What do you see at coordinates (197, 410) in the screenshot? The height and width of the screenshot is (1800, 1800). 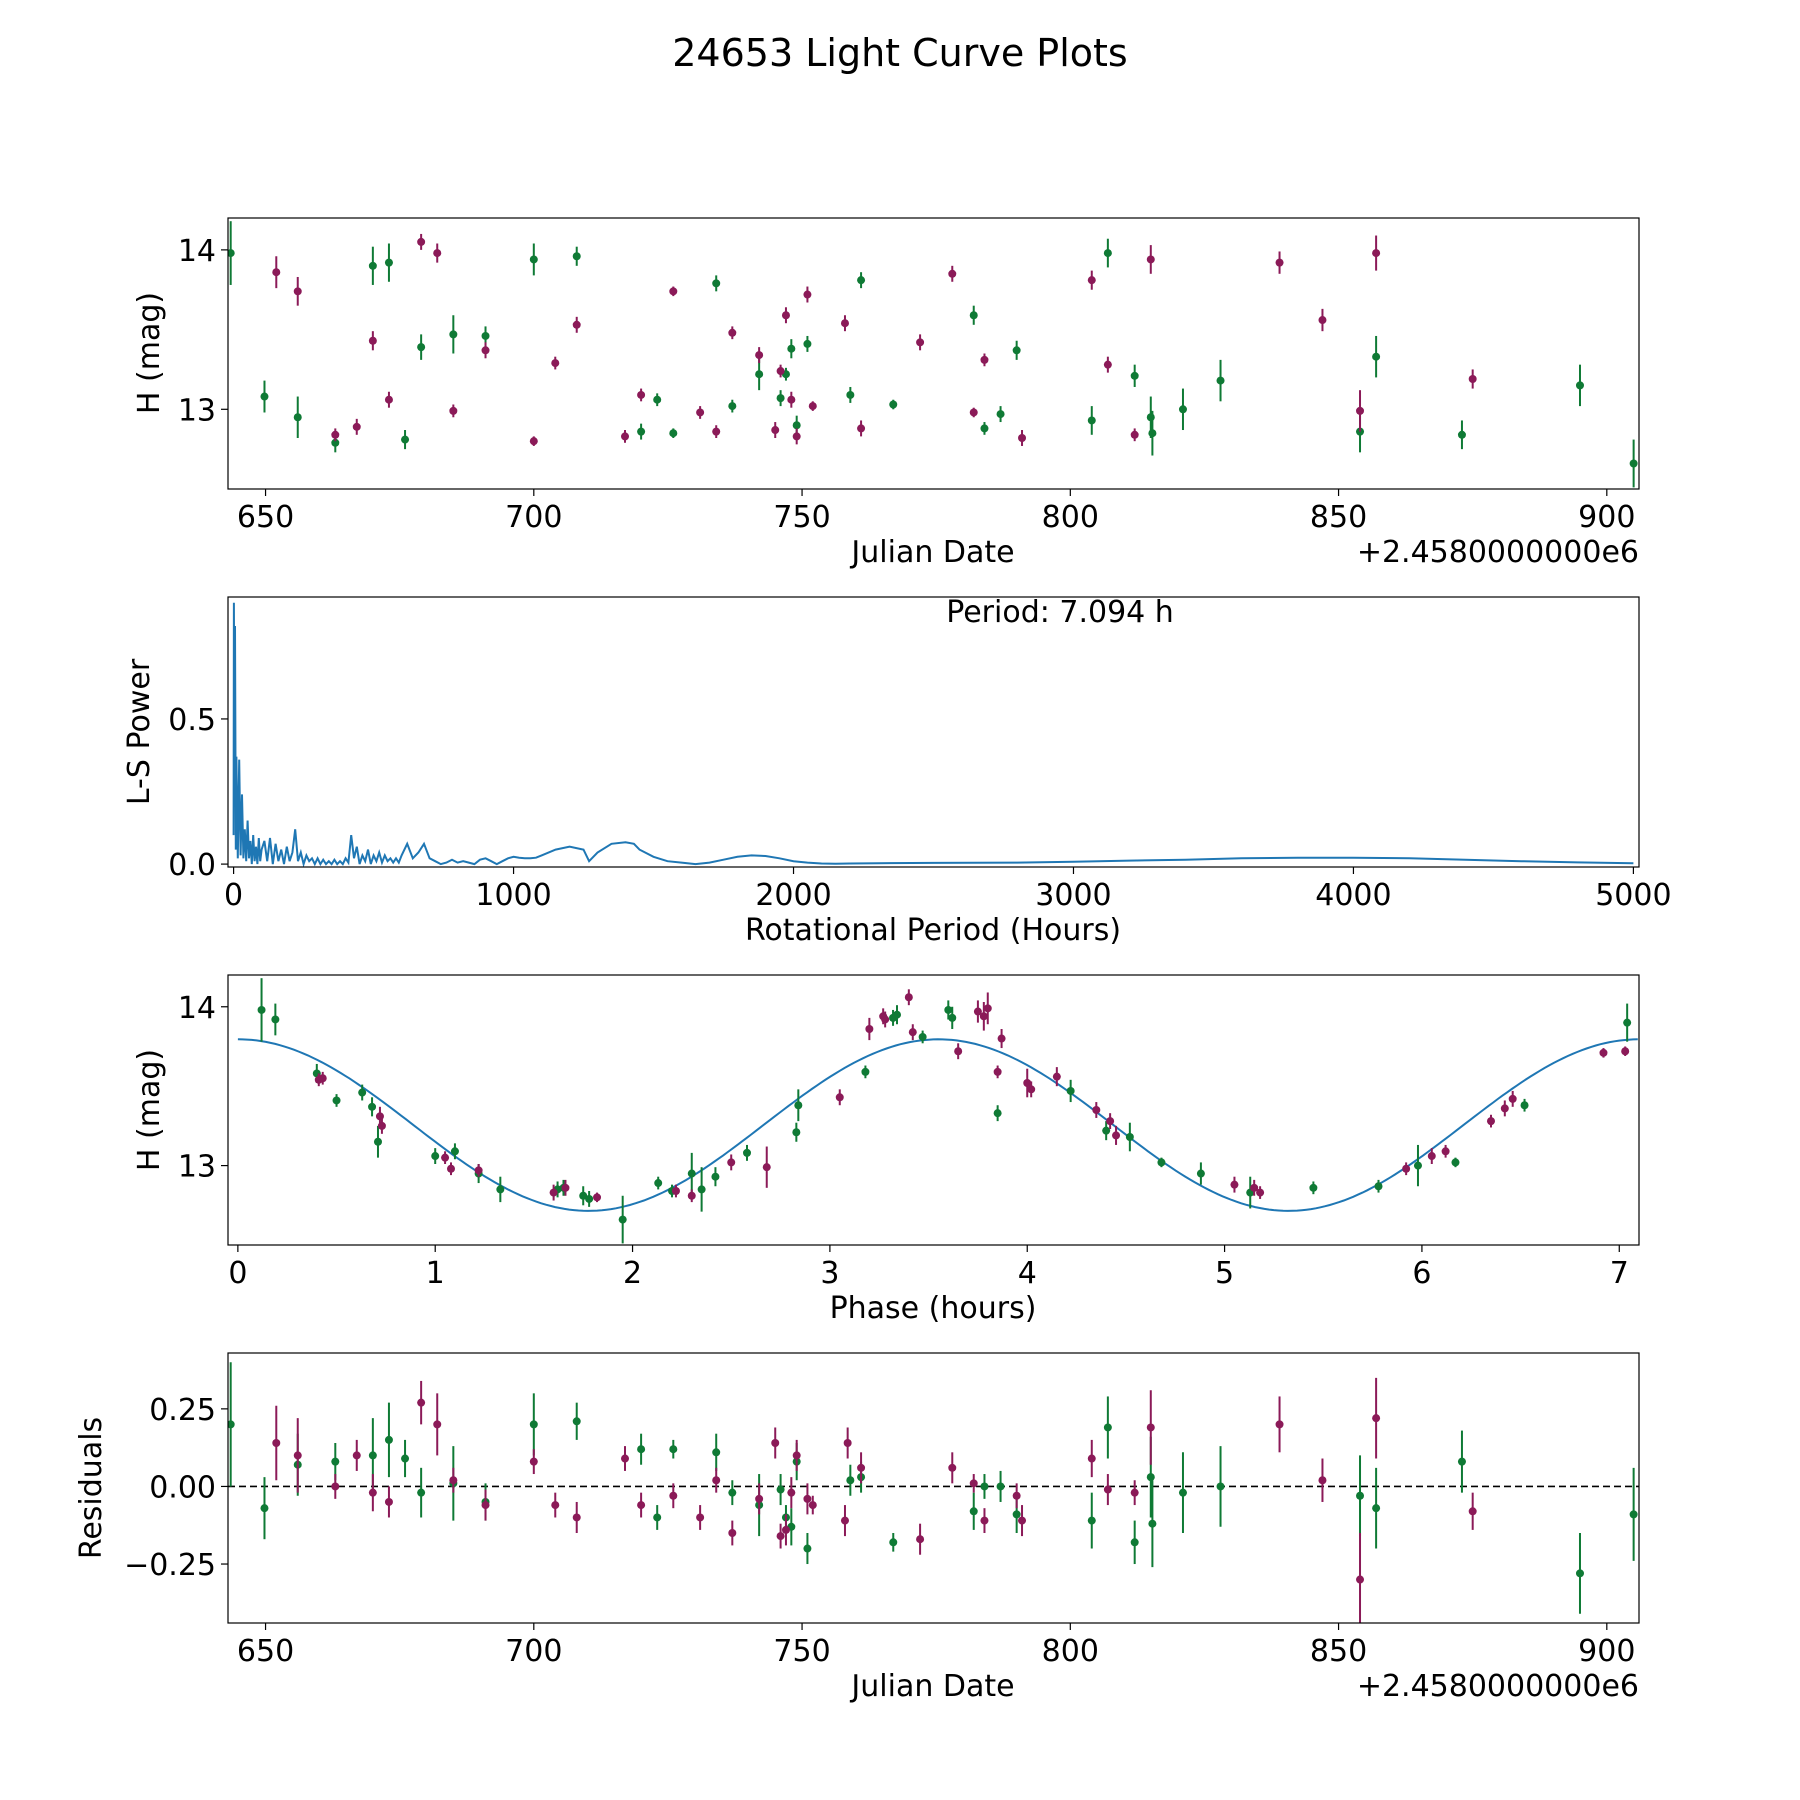 I see `lightcurve-ytick-label: 13` at bounding box center [197, 410].